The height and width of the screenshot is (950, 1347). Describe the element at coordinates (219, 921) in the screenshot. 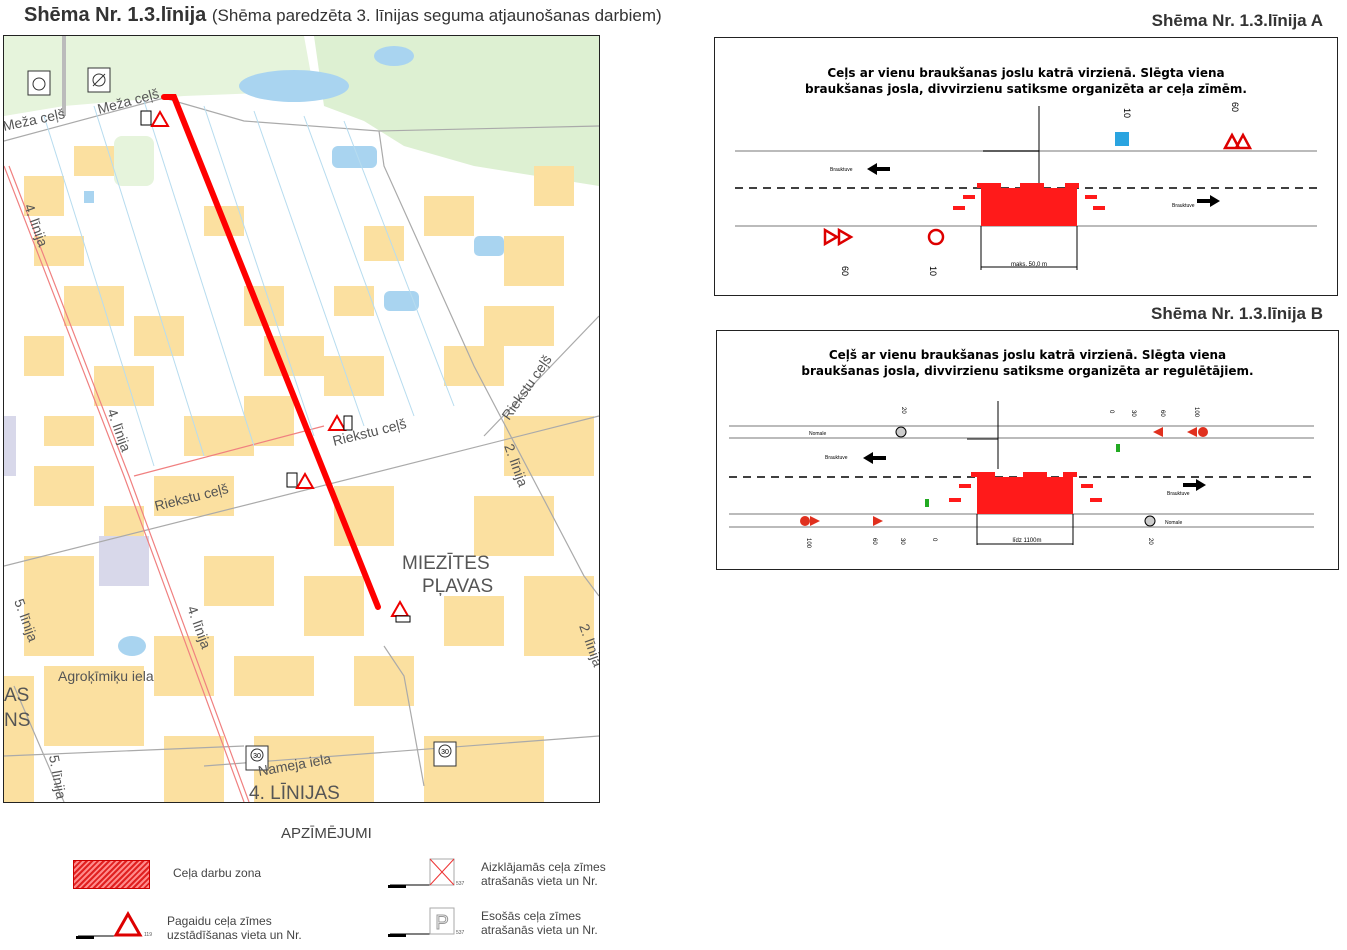

I see `legend-temp-sign-line-1: Pagaidu ceļa zīmes` at that location.